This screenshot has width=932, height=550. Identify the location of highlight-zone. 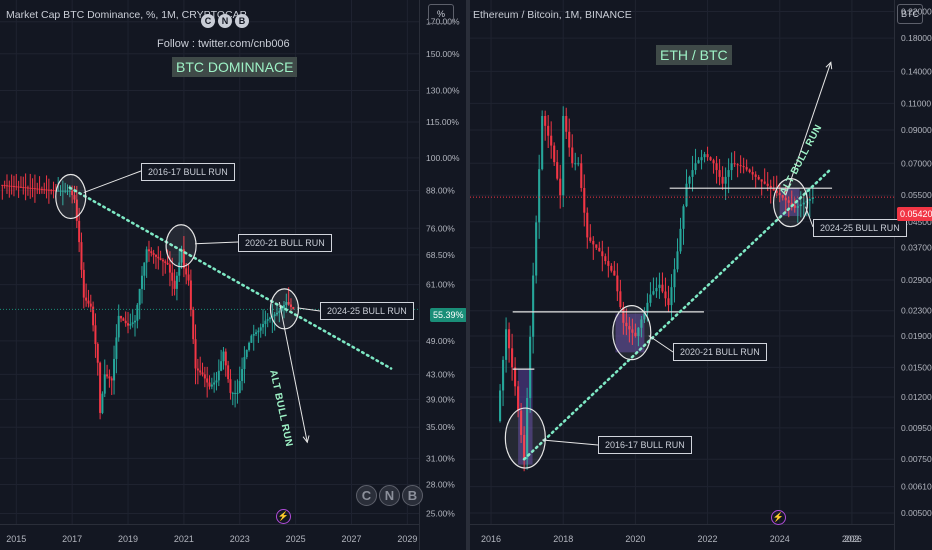
(630, 333).